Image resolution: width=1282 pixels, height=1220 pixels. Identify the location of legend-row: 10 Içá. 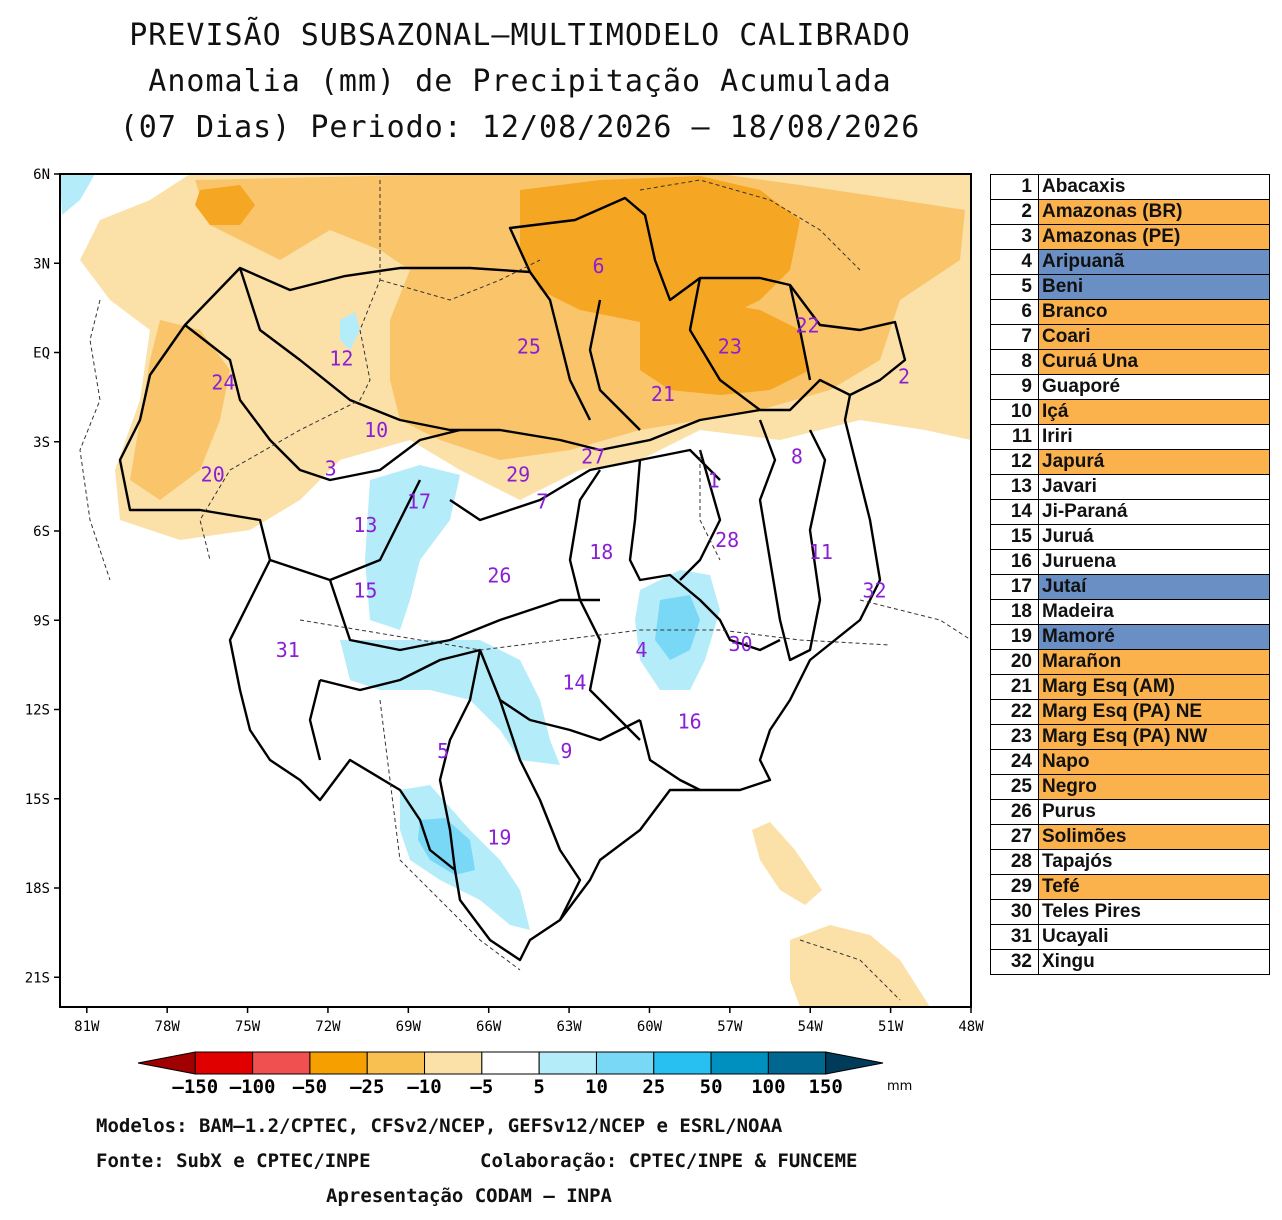
(1130, 412).